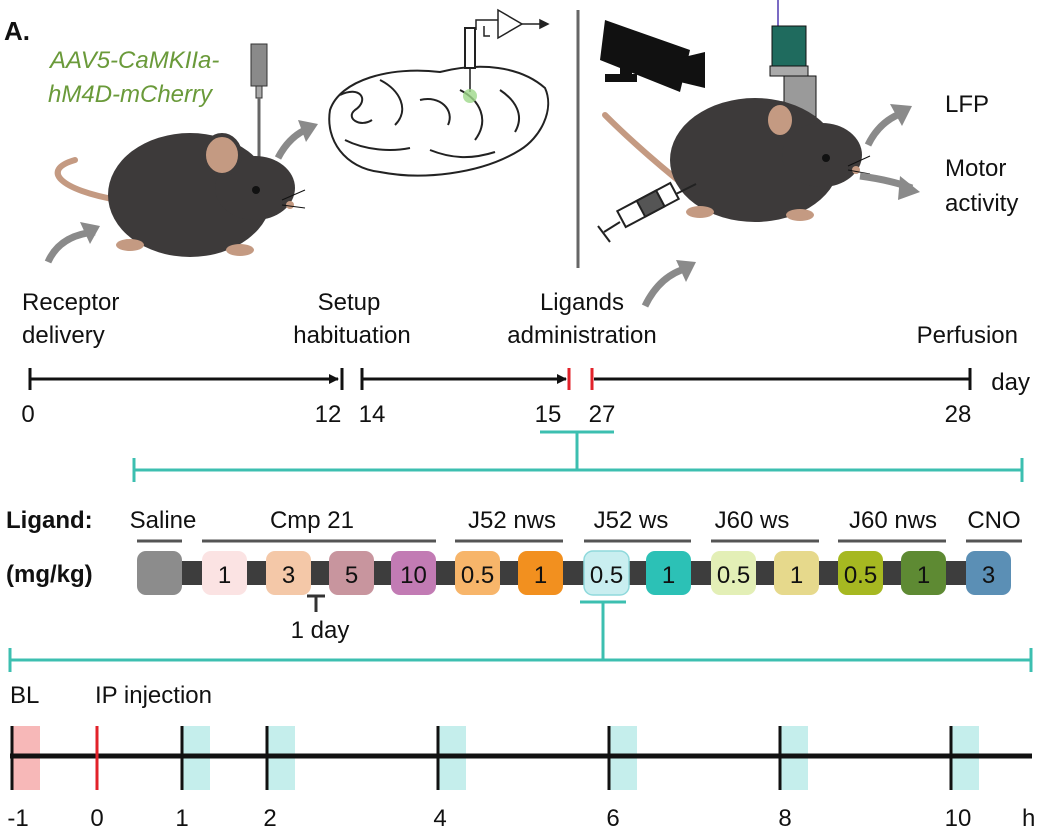 The height and width of the screenshot is (840, 1037). I want to click on output-lfp: LFP, so click(967, 104).